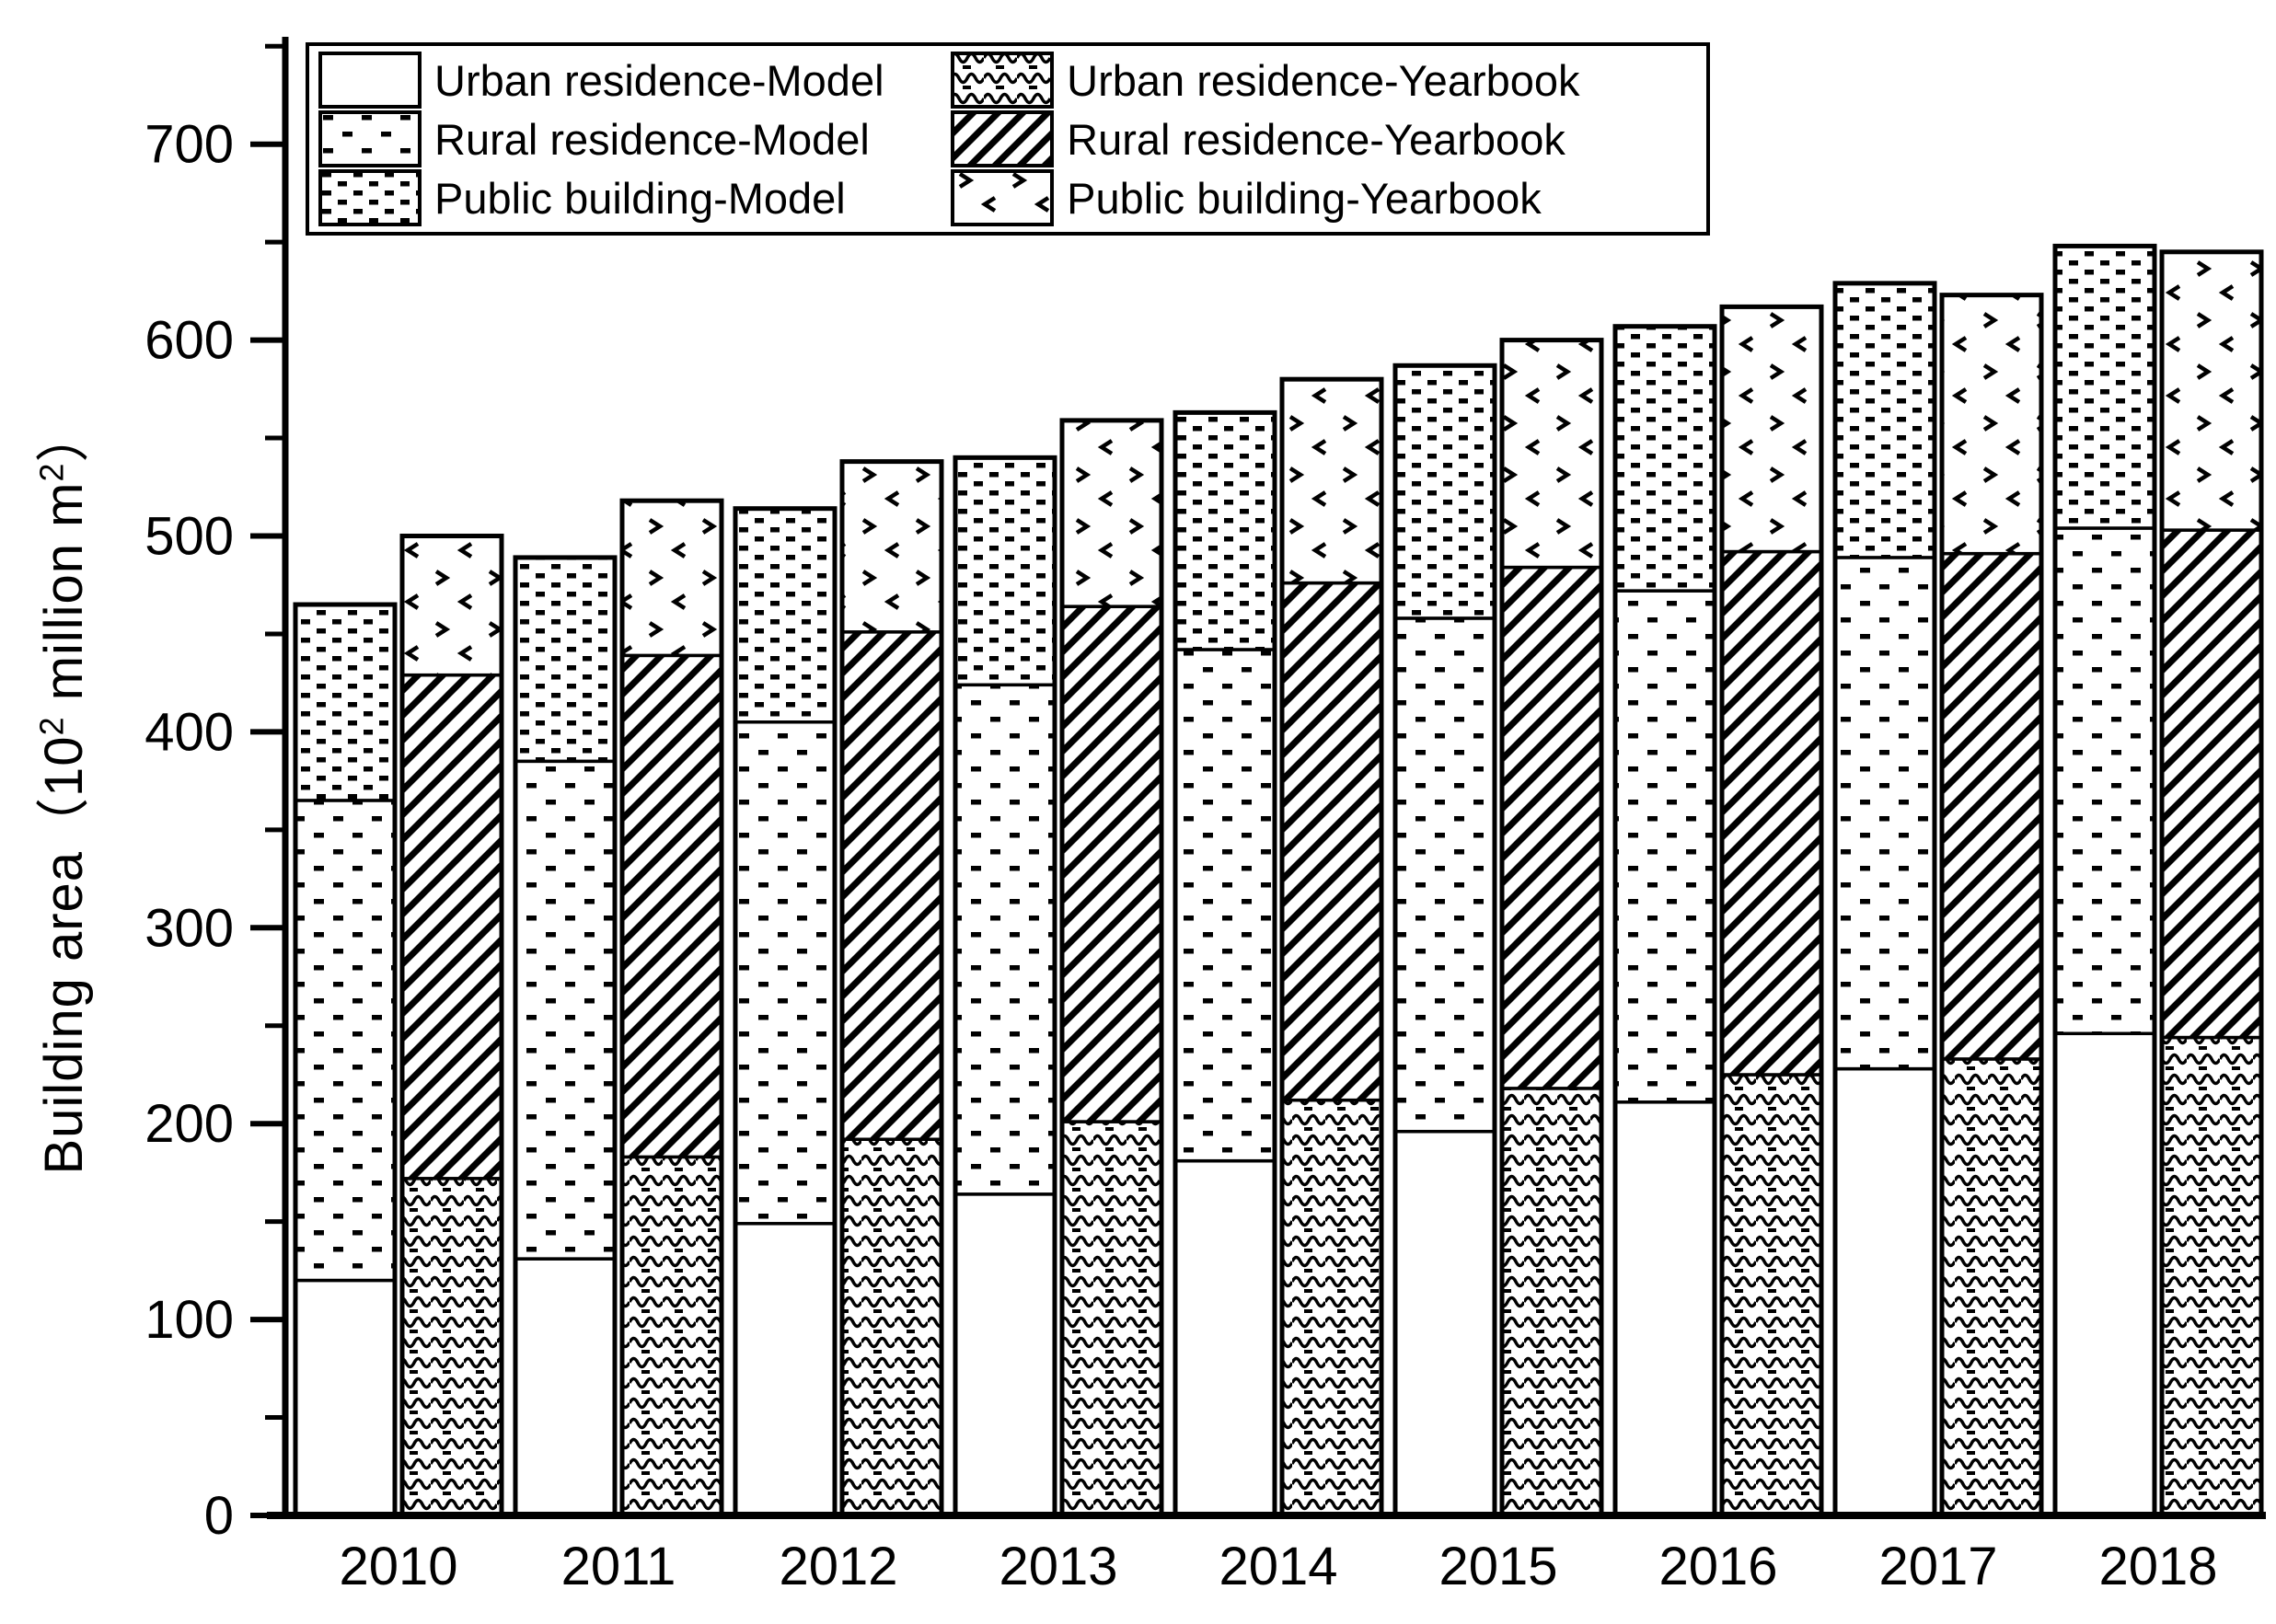 The image size is (2276, 1624). I want to click on legend-swatch-solid-white-icon, so click(370, 81).